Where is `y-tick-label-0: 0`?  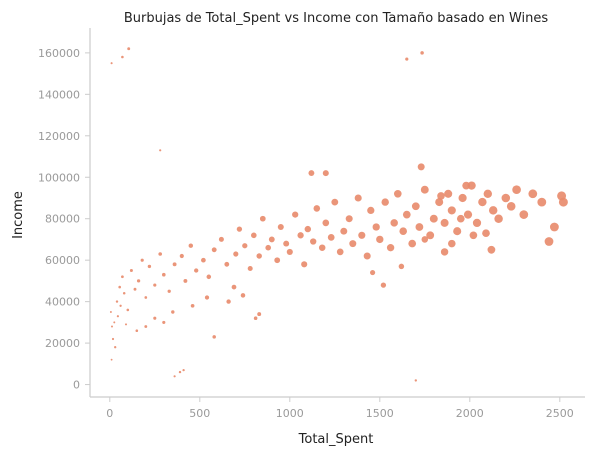
y-tick-label-0: 0 is located at coordinates (76, 385).